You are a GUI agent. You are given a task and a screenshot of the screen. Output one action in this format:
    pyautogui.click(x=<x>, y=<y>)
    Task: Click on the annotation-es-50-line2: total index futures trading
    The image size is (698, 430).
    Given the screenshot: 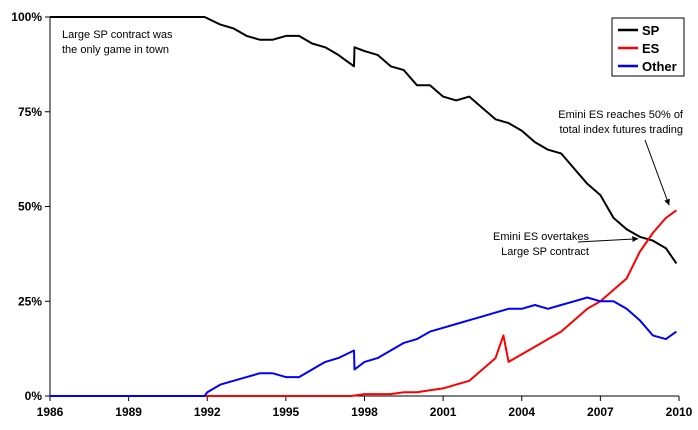 What is the action you would take?
    pyautogui.click(x=621, y=130)
    